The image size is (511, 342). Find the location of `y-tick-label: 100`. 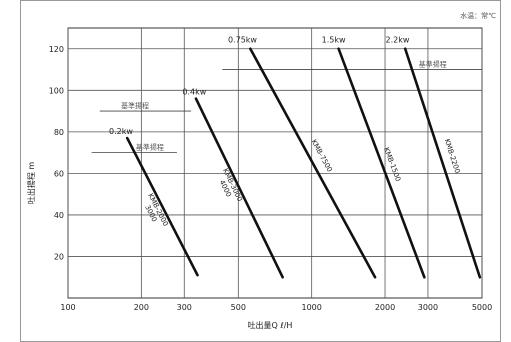

y-tick-label: 100 is located at coordinates (56, 90).